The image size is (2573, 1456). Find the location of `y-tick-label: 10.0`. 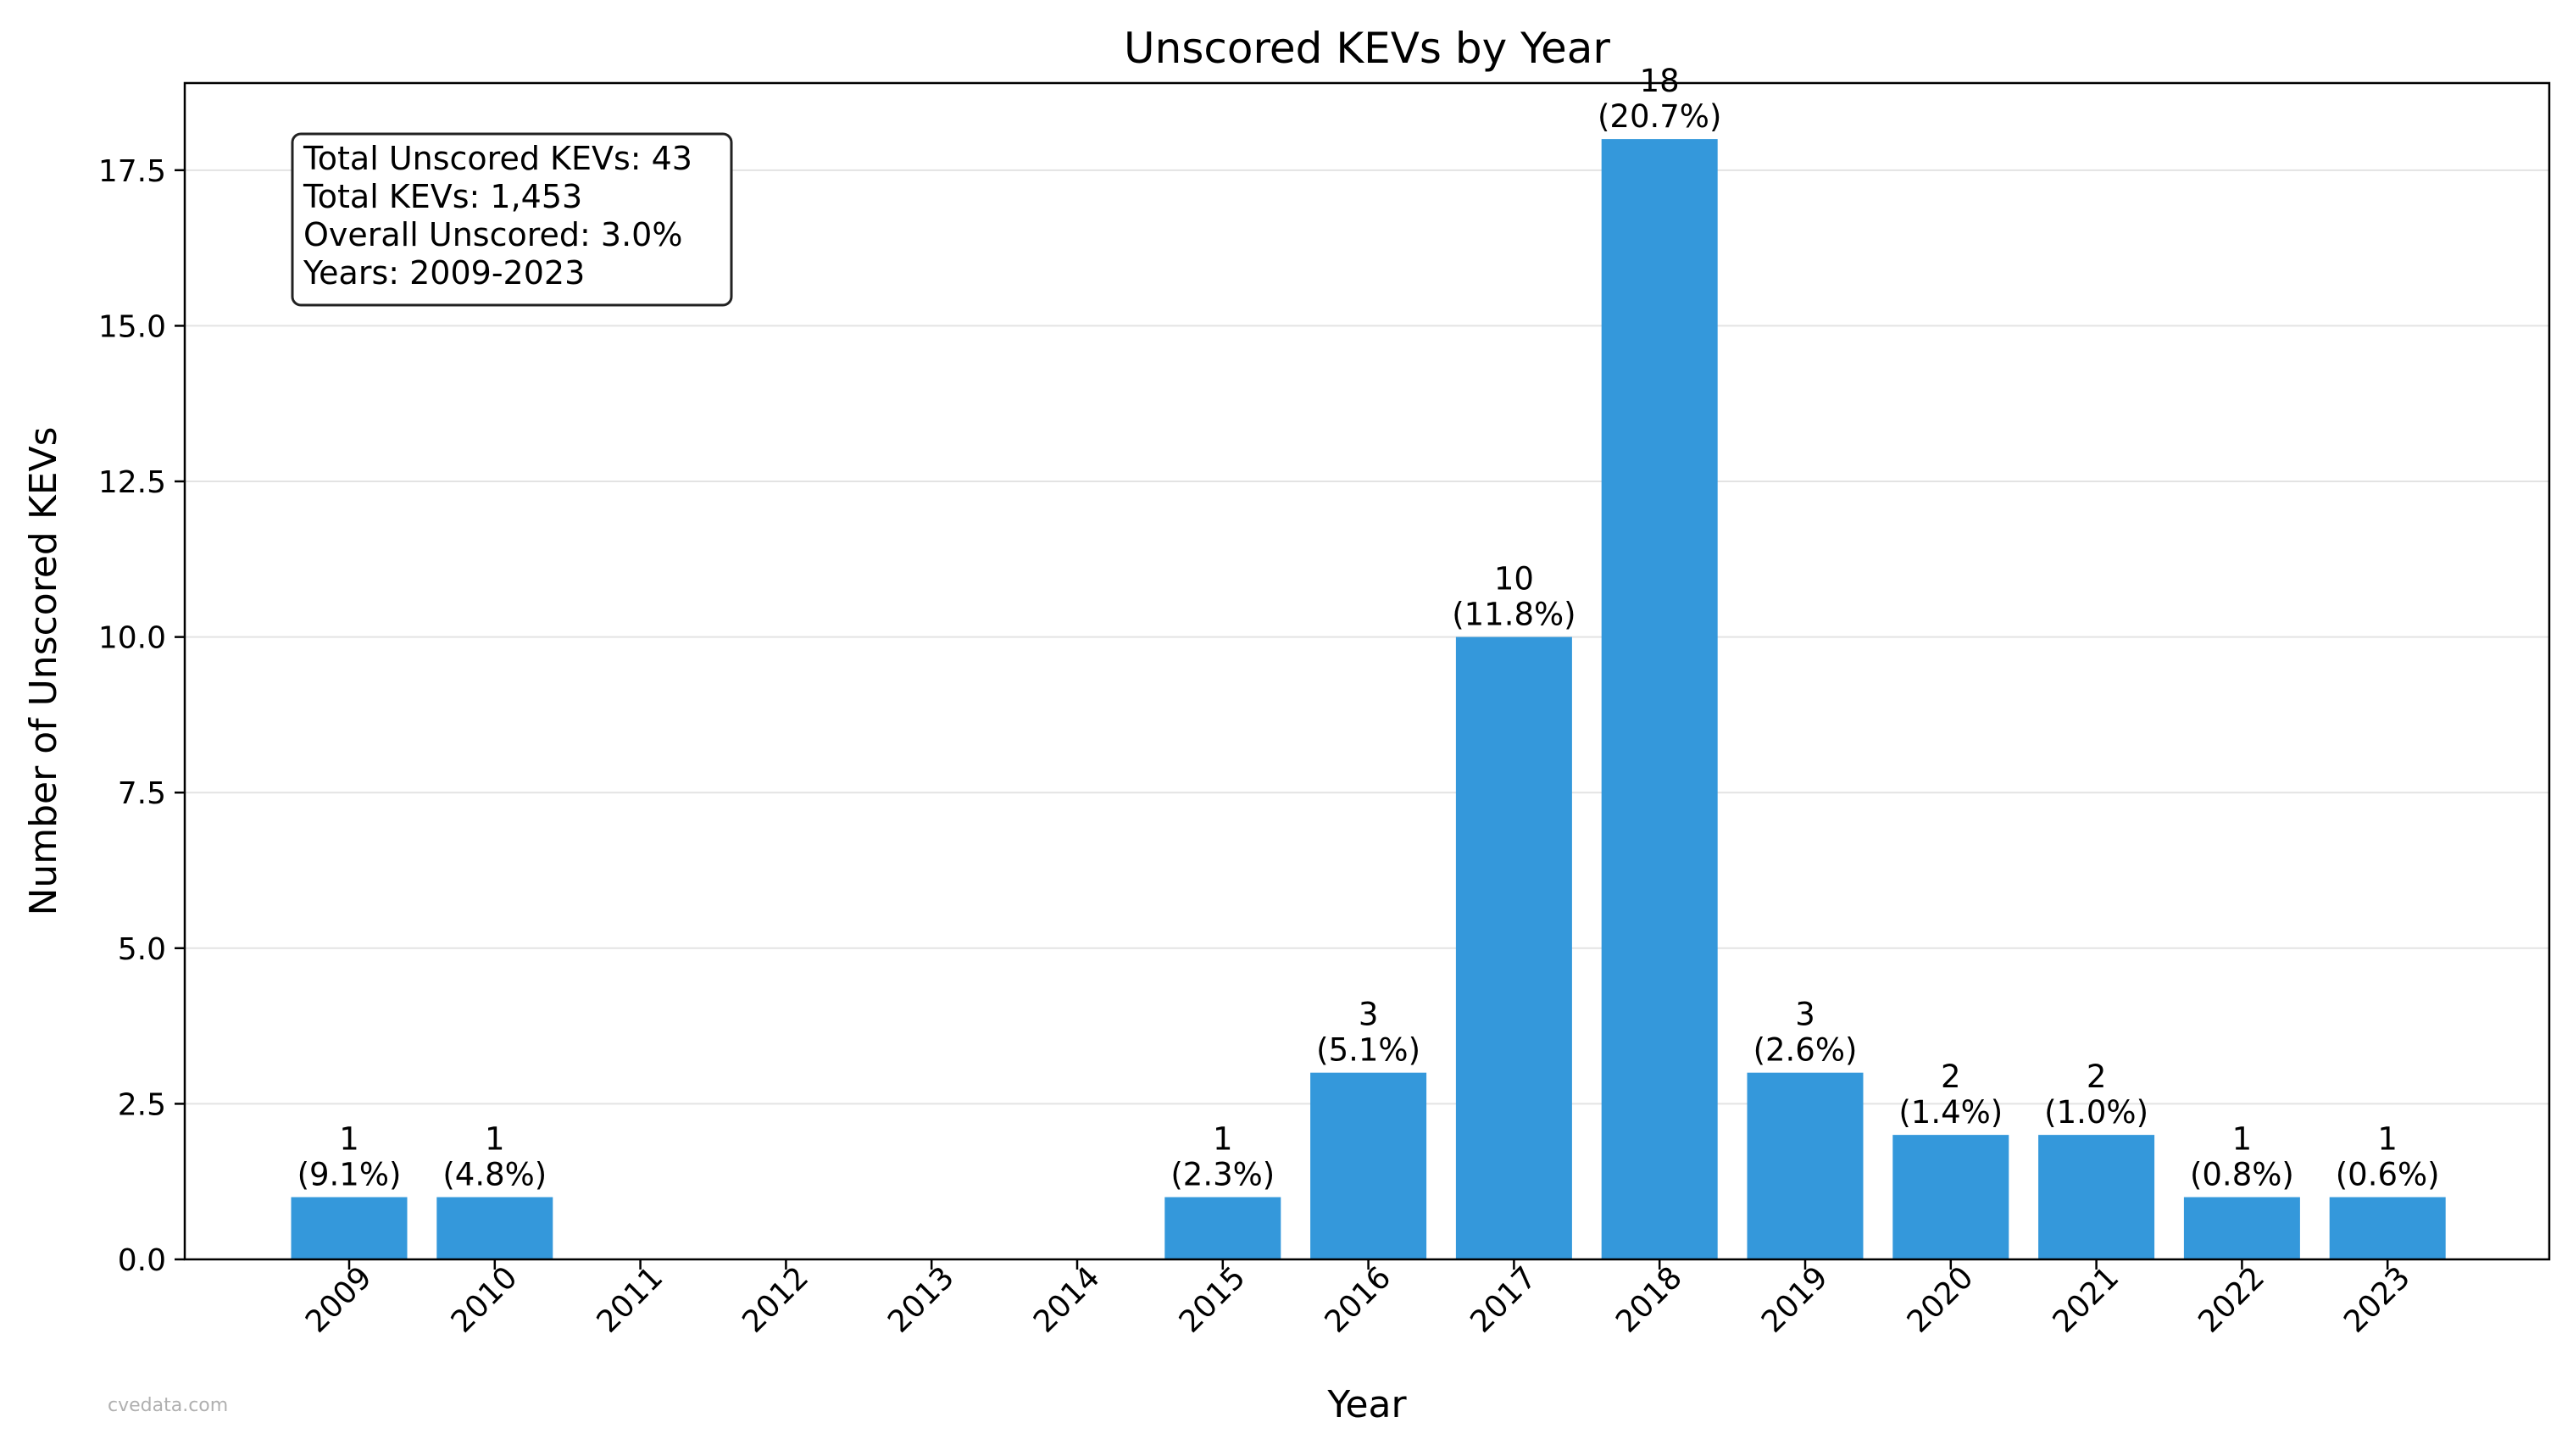

y-tick-label: 10.0 is located at coordinates (132, 639).